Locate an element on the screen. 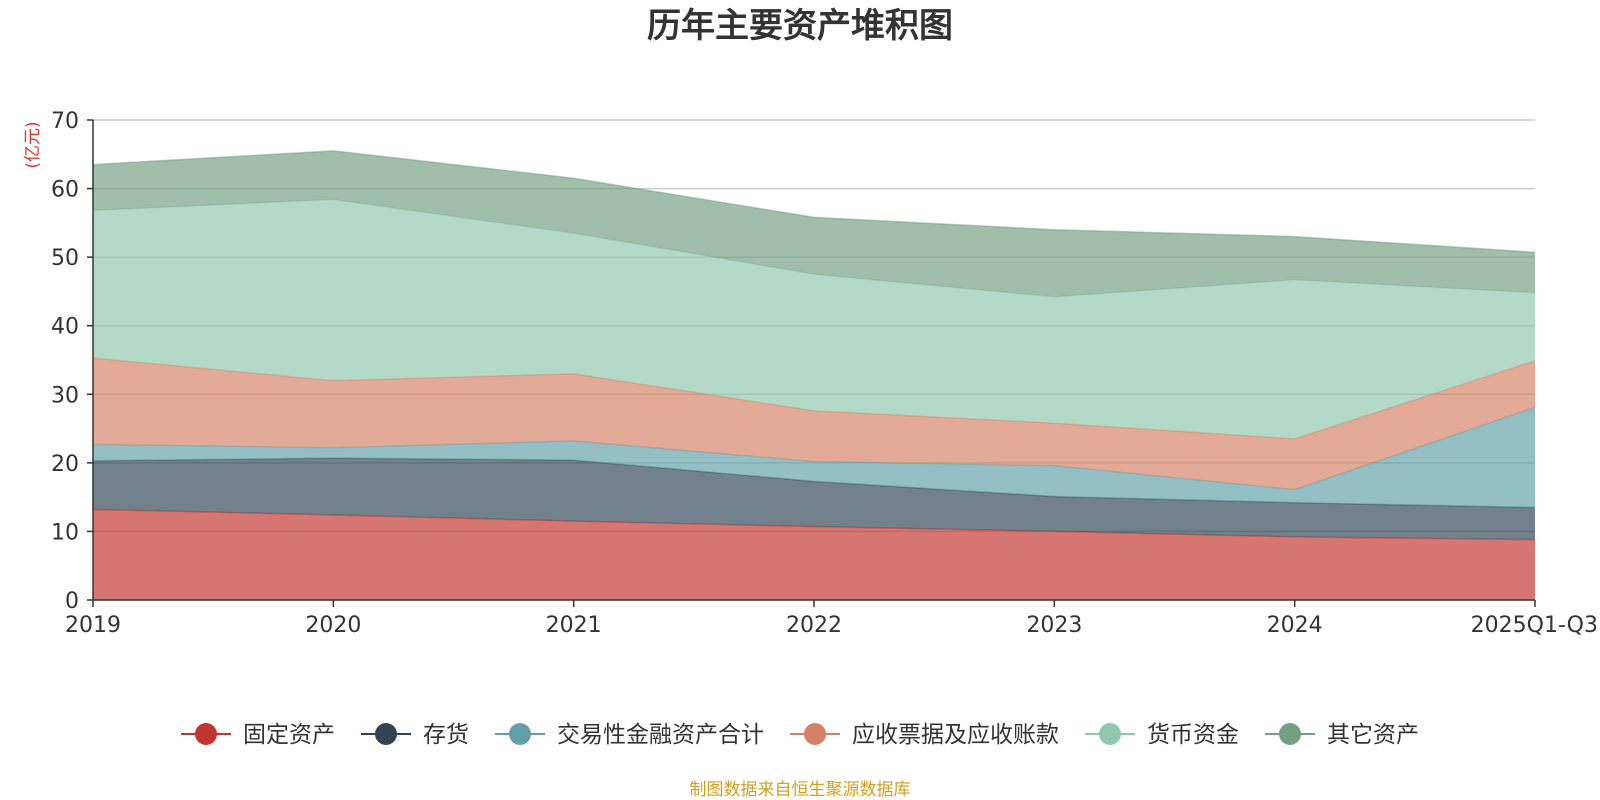  x-tick-label-1: 2020 is located at coordinates (333, 625).